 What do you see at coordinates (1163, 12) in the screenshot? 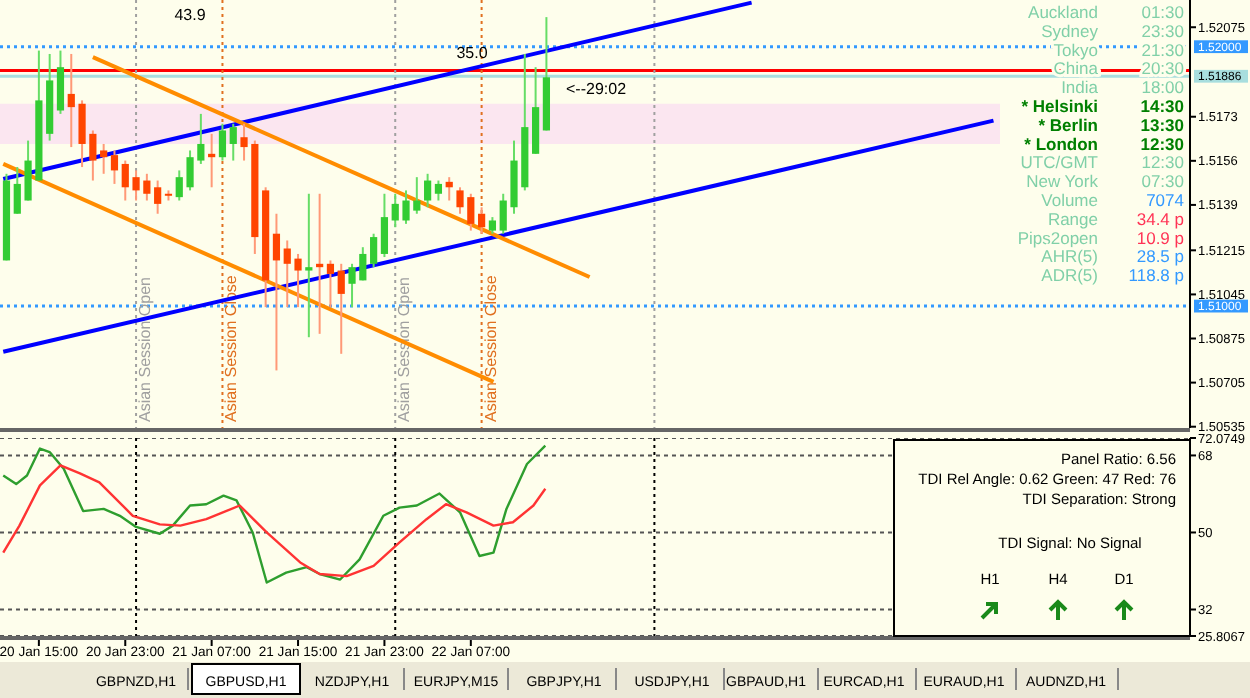
I see `annotation: 01:30` at bounding box center [1163, 12].